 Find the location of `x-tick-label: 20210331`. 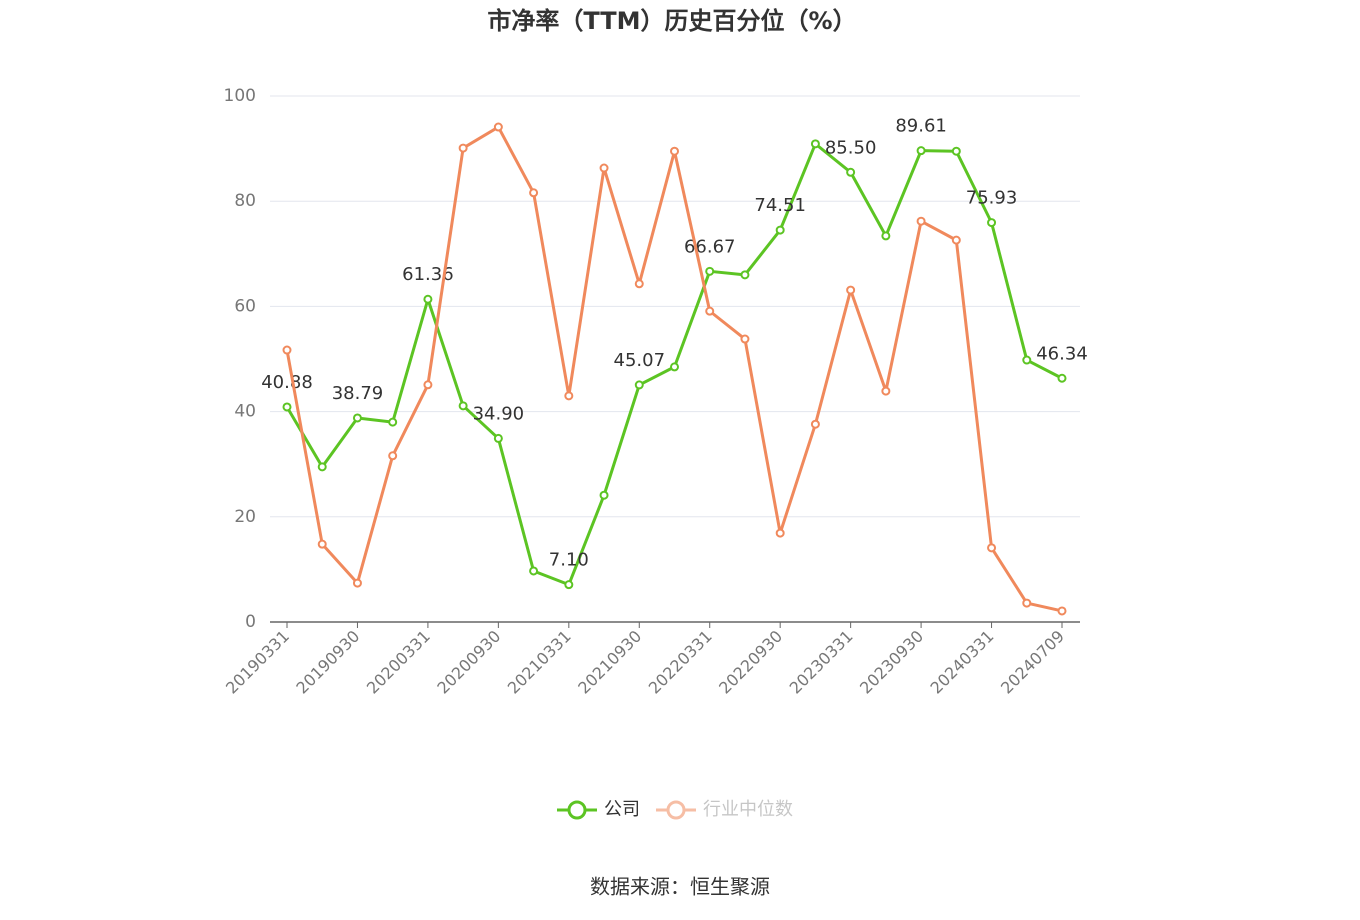

x-tick-label: 20210331 is located at coordinates (539, 662).